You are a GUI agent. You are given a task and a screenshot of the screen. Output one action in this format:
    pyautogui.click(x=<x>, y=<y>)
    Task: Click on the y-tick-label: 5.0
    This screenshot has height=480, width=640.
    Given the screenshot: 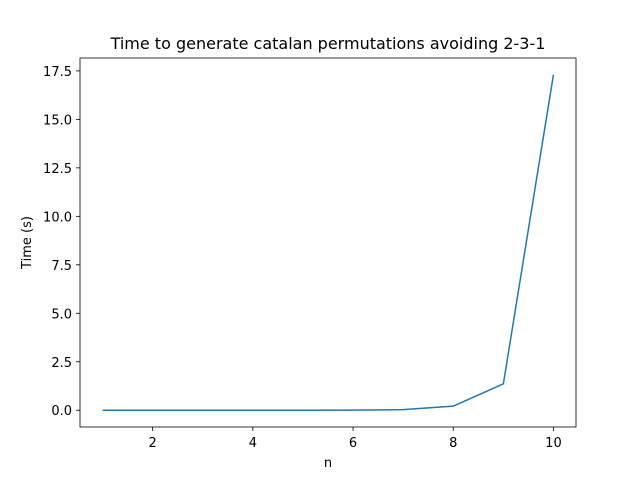 What is the action you would take?
    pyautogui.click(x=61, y=314)
    